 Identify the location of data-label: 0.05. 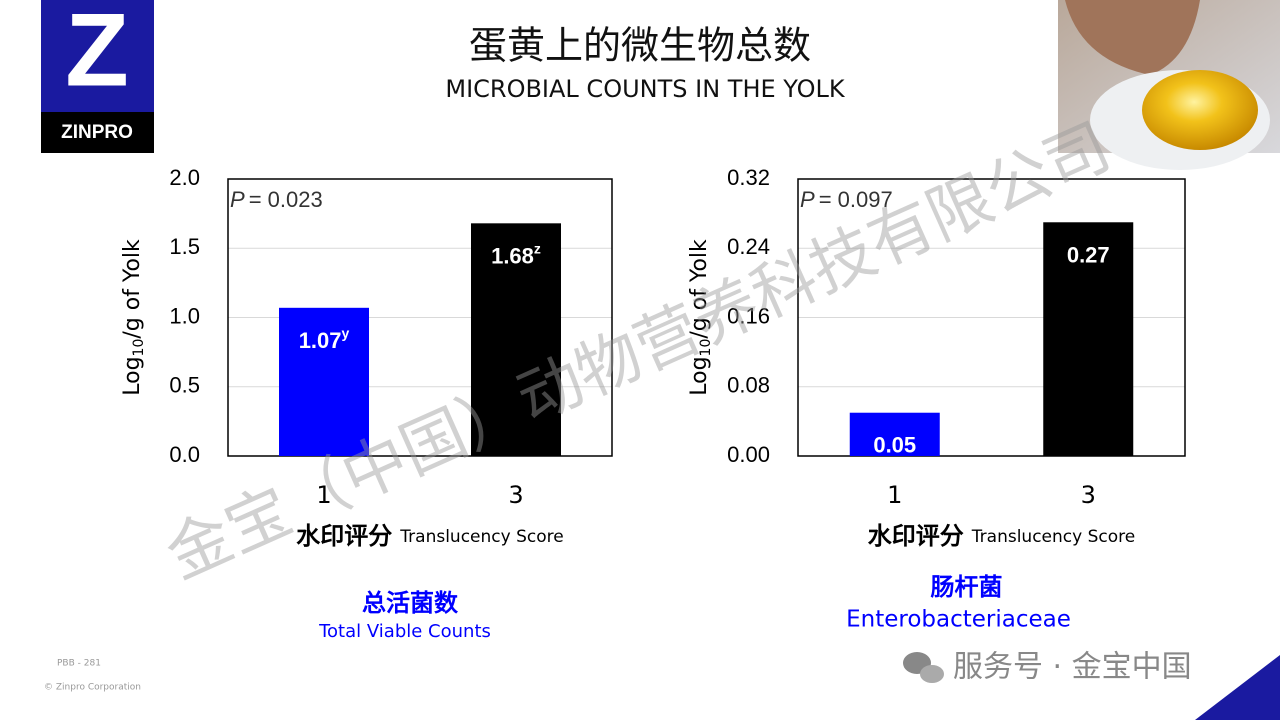
(894, 445).